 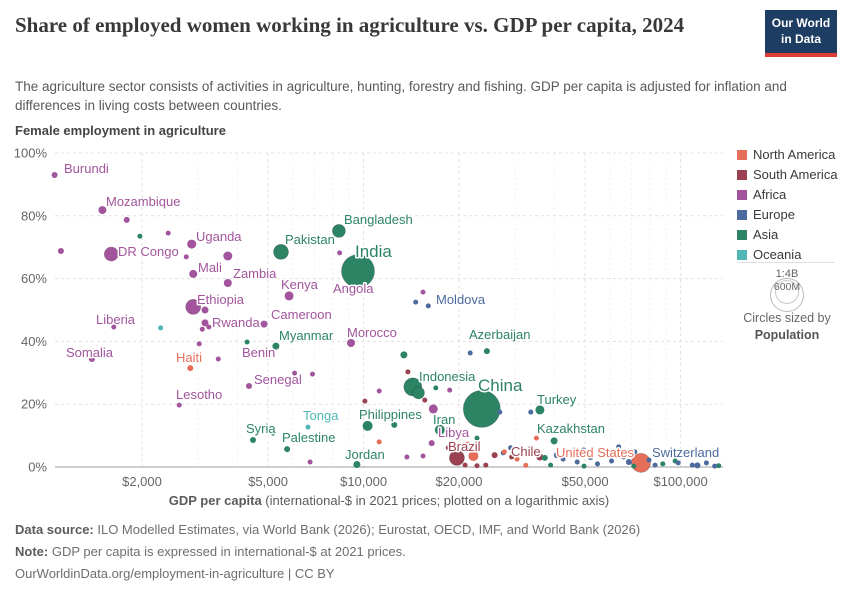 I want to click on data-point-brazil, so click(x=457, y=458).